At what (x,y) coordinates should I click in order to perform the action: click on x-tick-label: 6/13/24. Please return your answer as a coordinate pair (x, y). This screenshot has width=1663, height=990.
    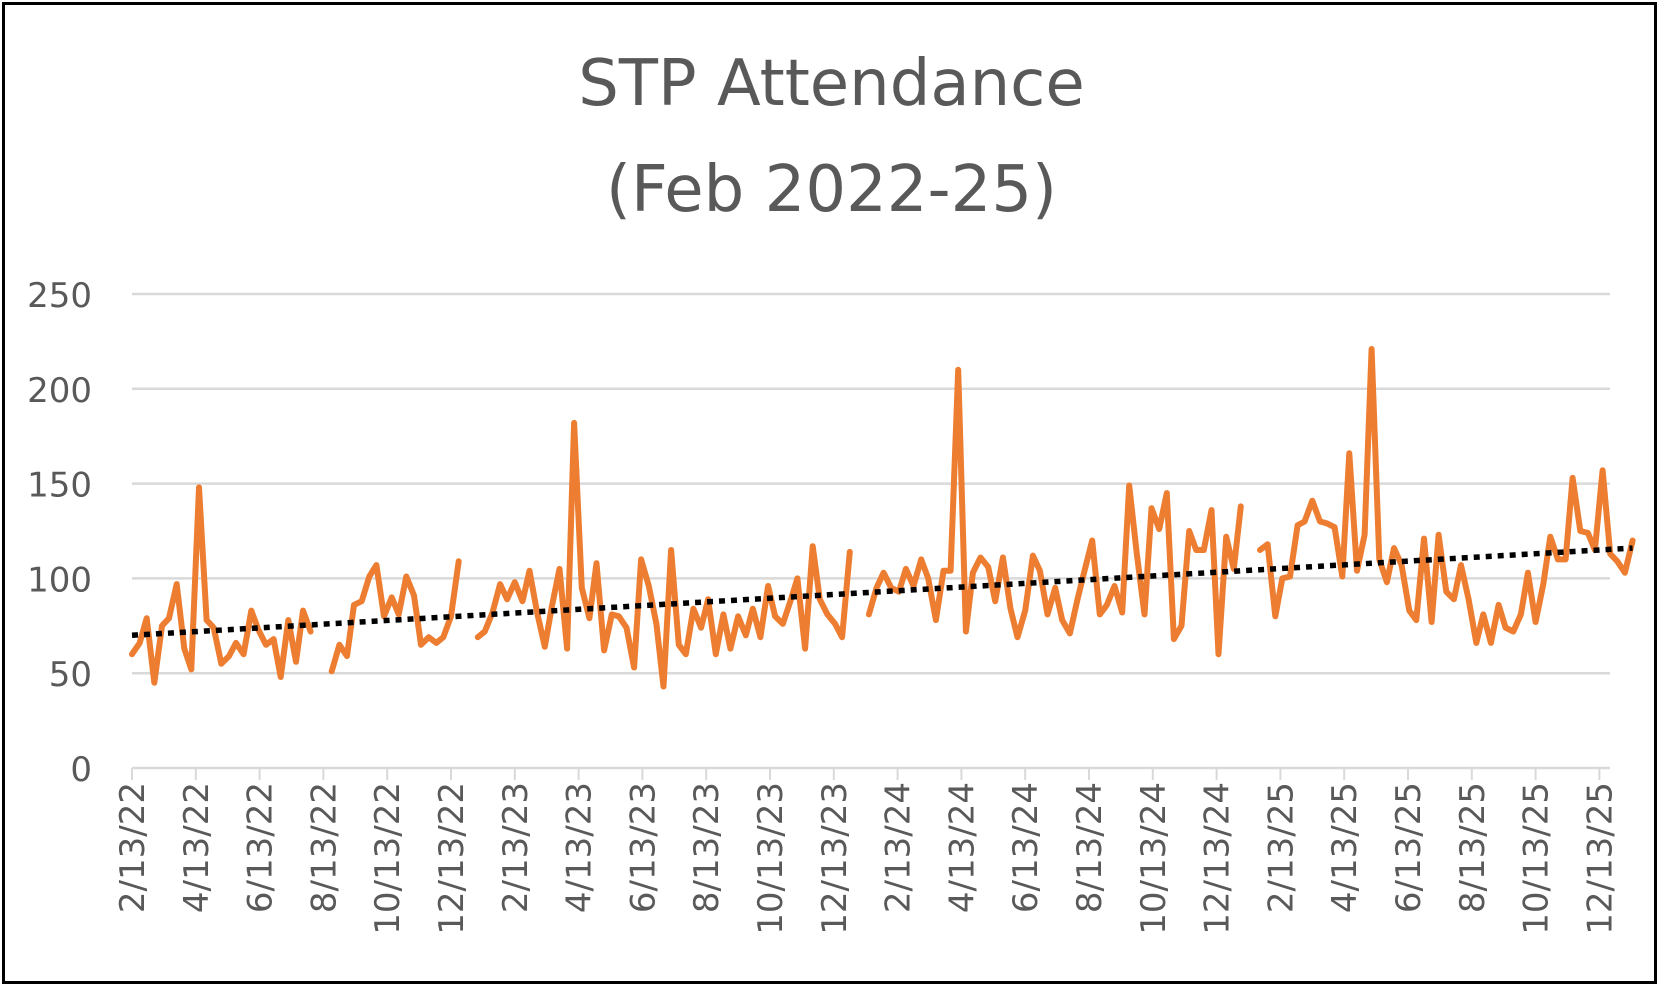
    Looking at the image, I should click on (1026, 847).